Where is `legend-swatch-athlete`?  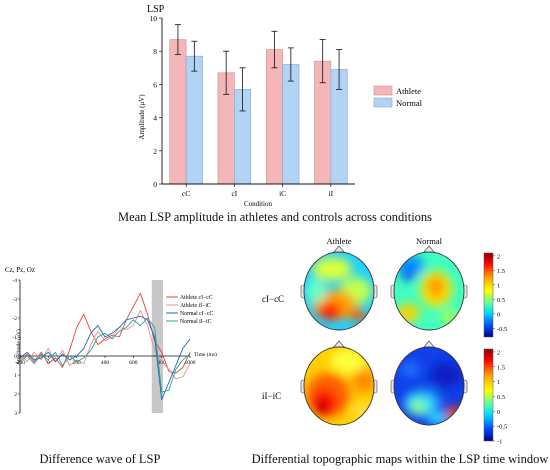
legend-swatch-athlete is located at coordinates (383, 90).